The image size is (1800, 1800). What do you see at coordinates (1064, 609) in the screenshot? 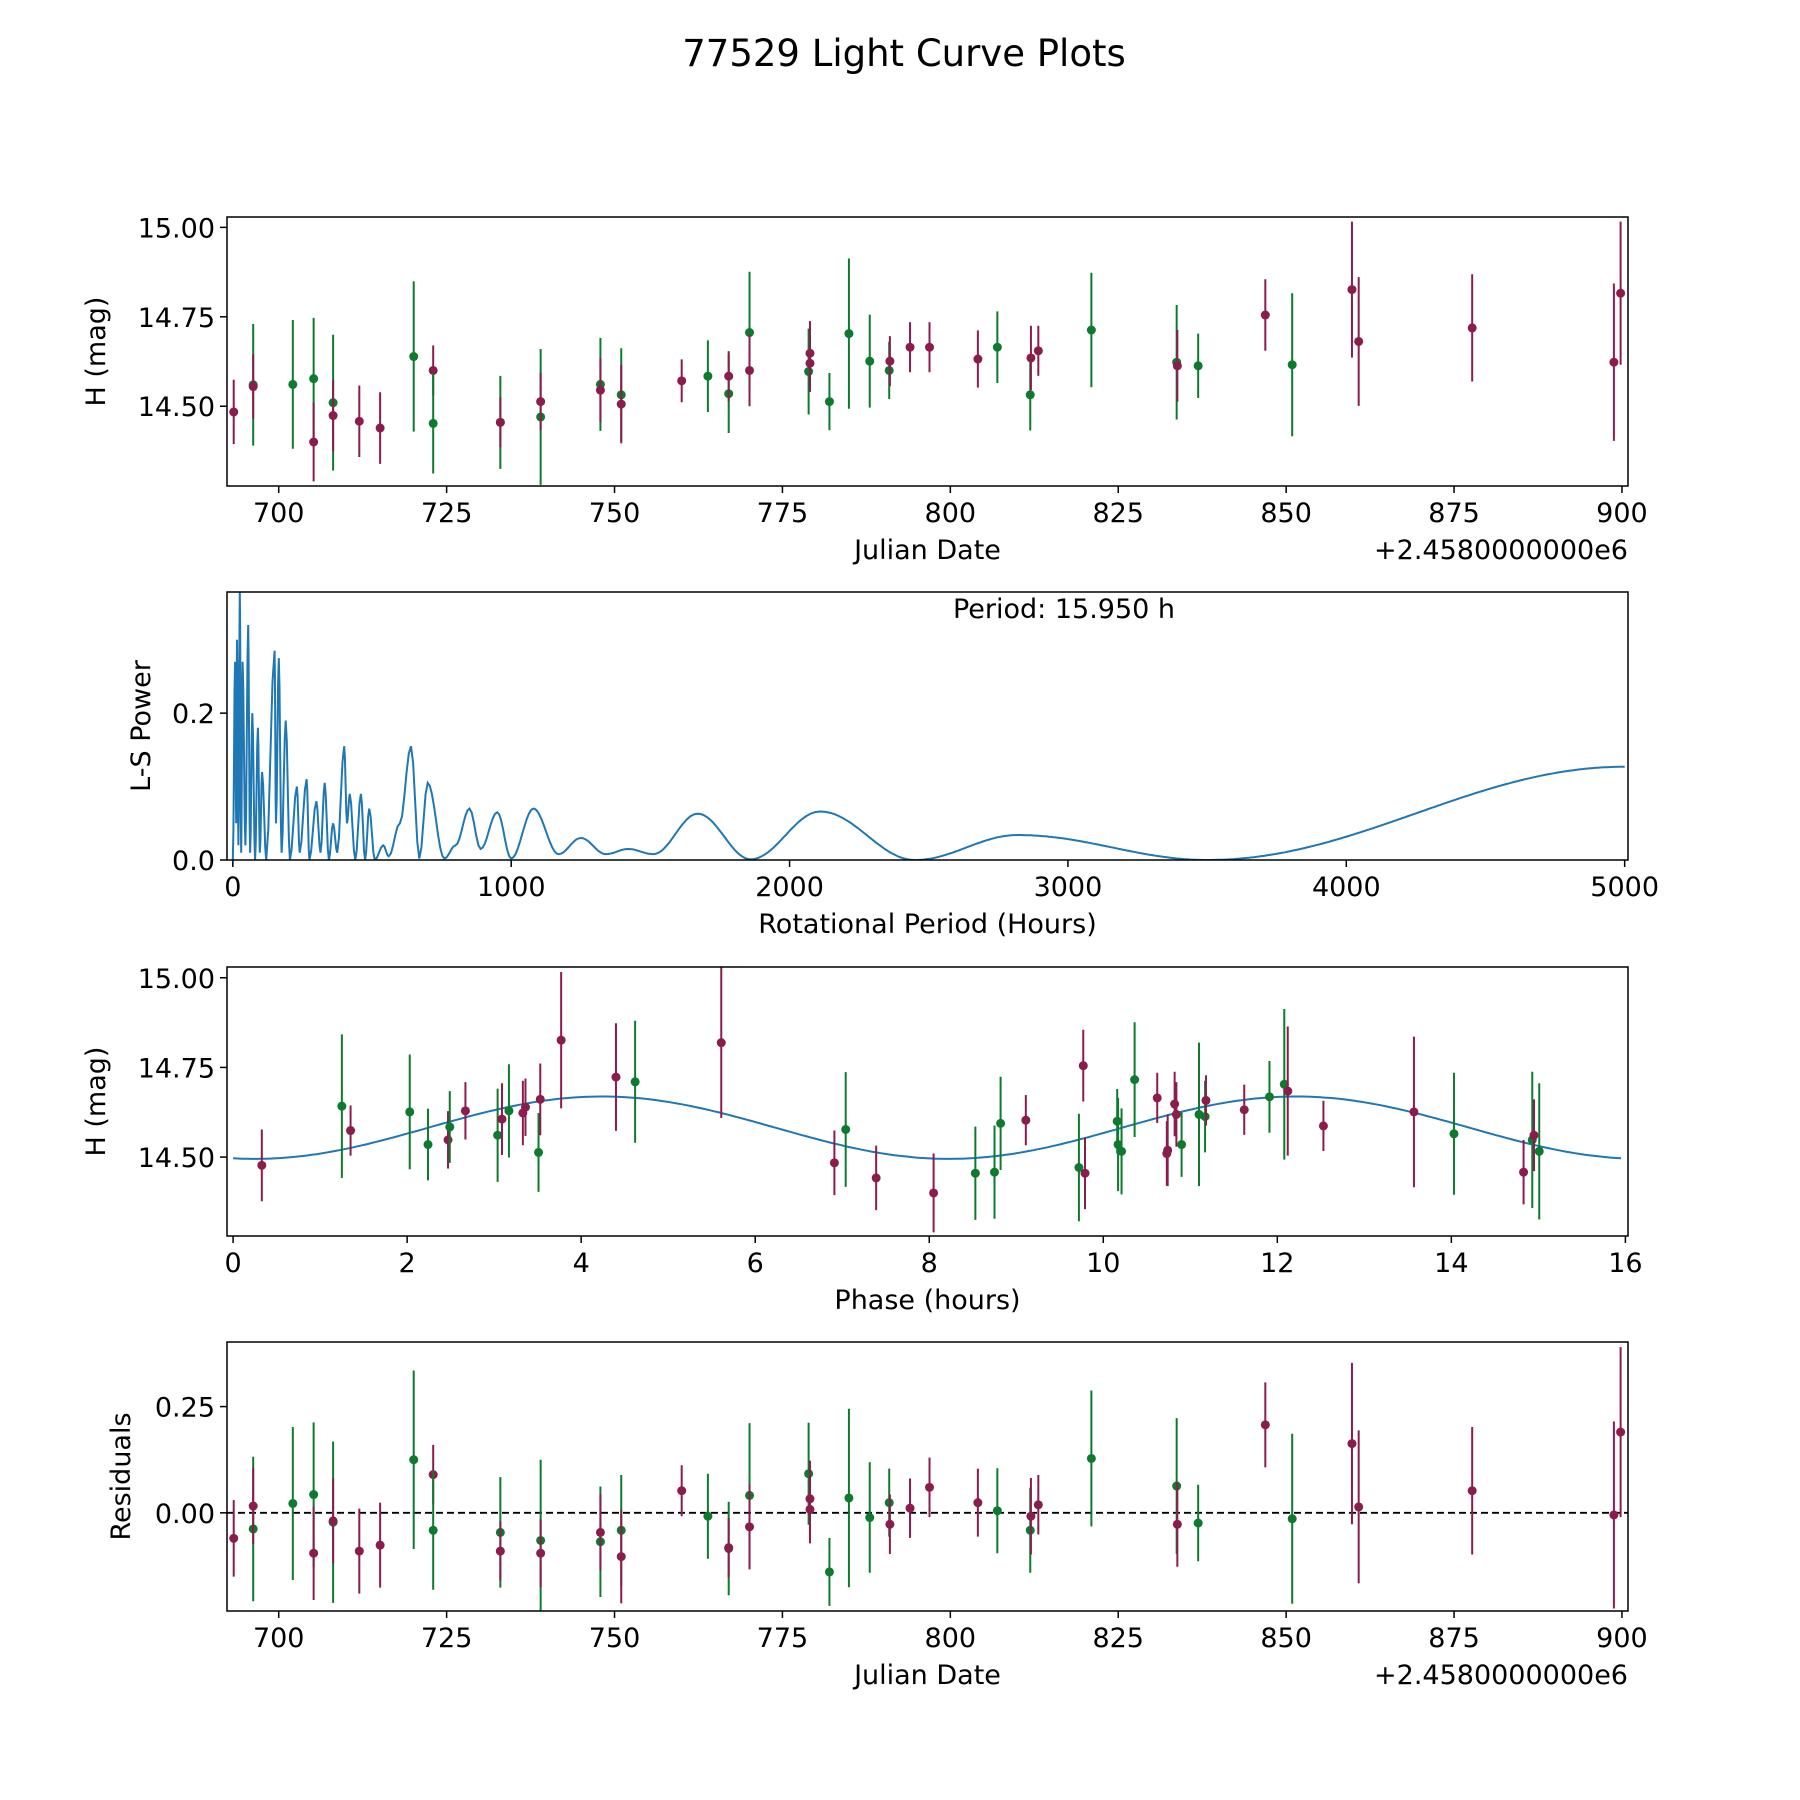
I see `period-annotation: Period: 15.950 h` at bounding box center [1064, 609].